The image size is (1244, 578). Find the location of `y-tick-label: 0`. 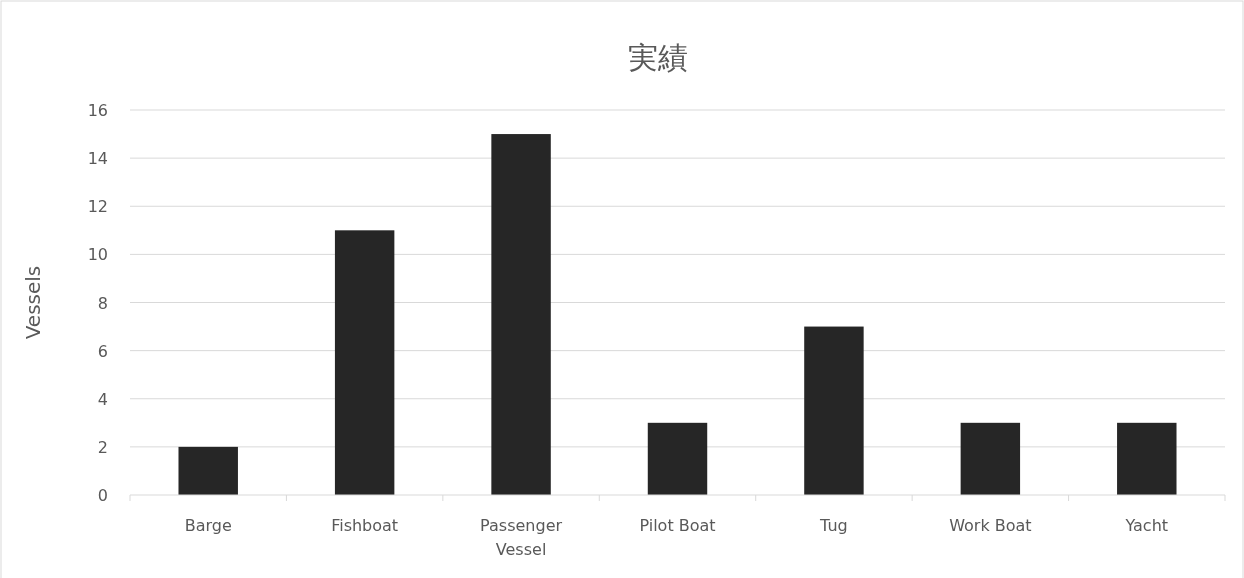

y-tick-label: 0 is located at coordinates (102, 495).